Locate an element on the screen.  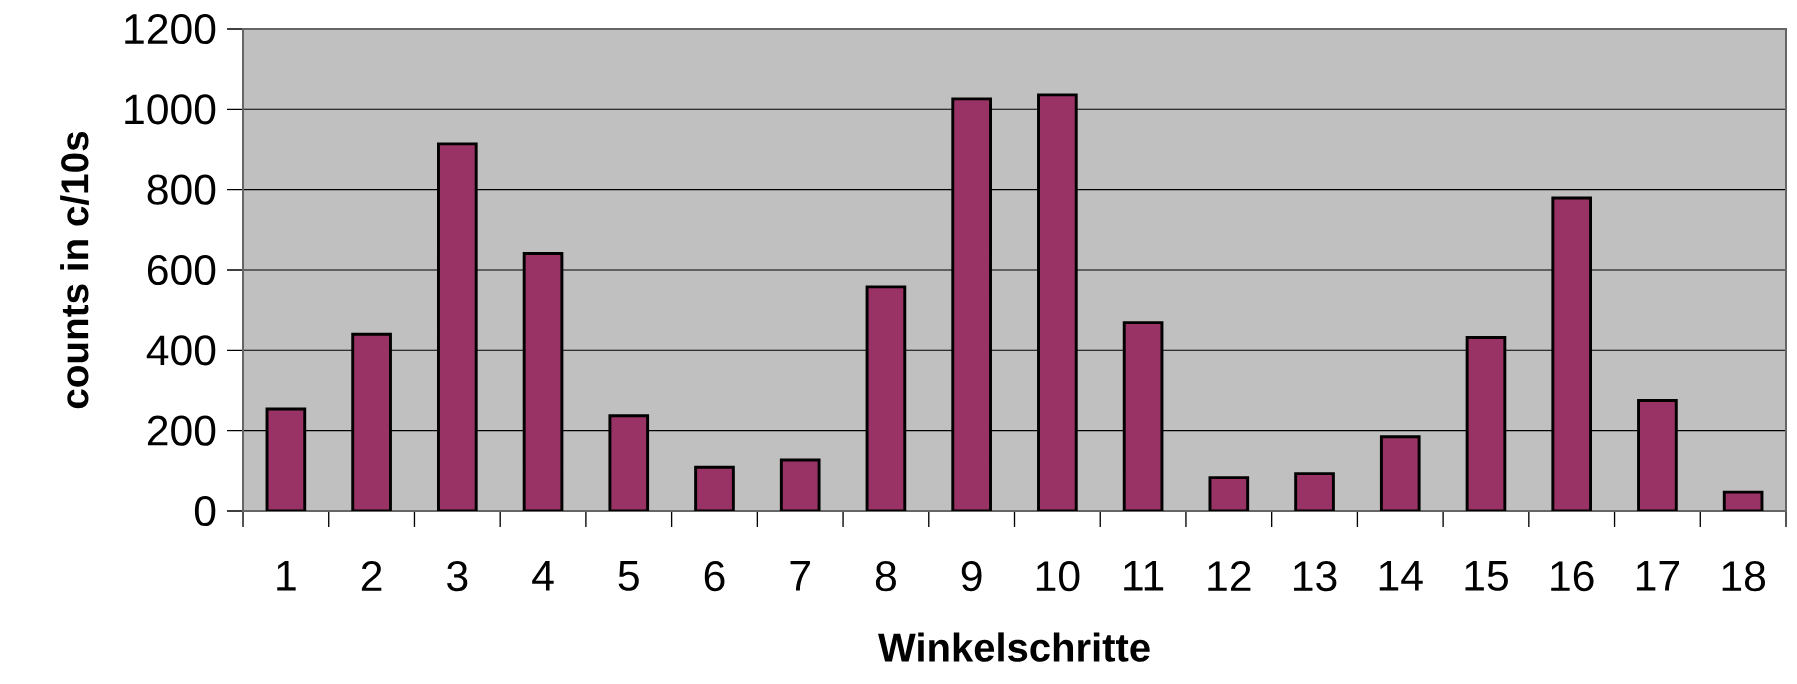
x-axis-title: Winkelschritte is located at coordinates (1014, 647).